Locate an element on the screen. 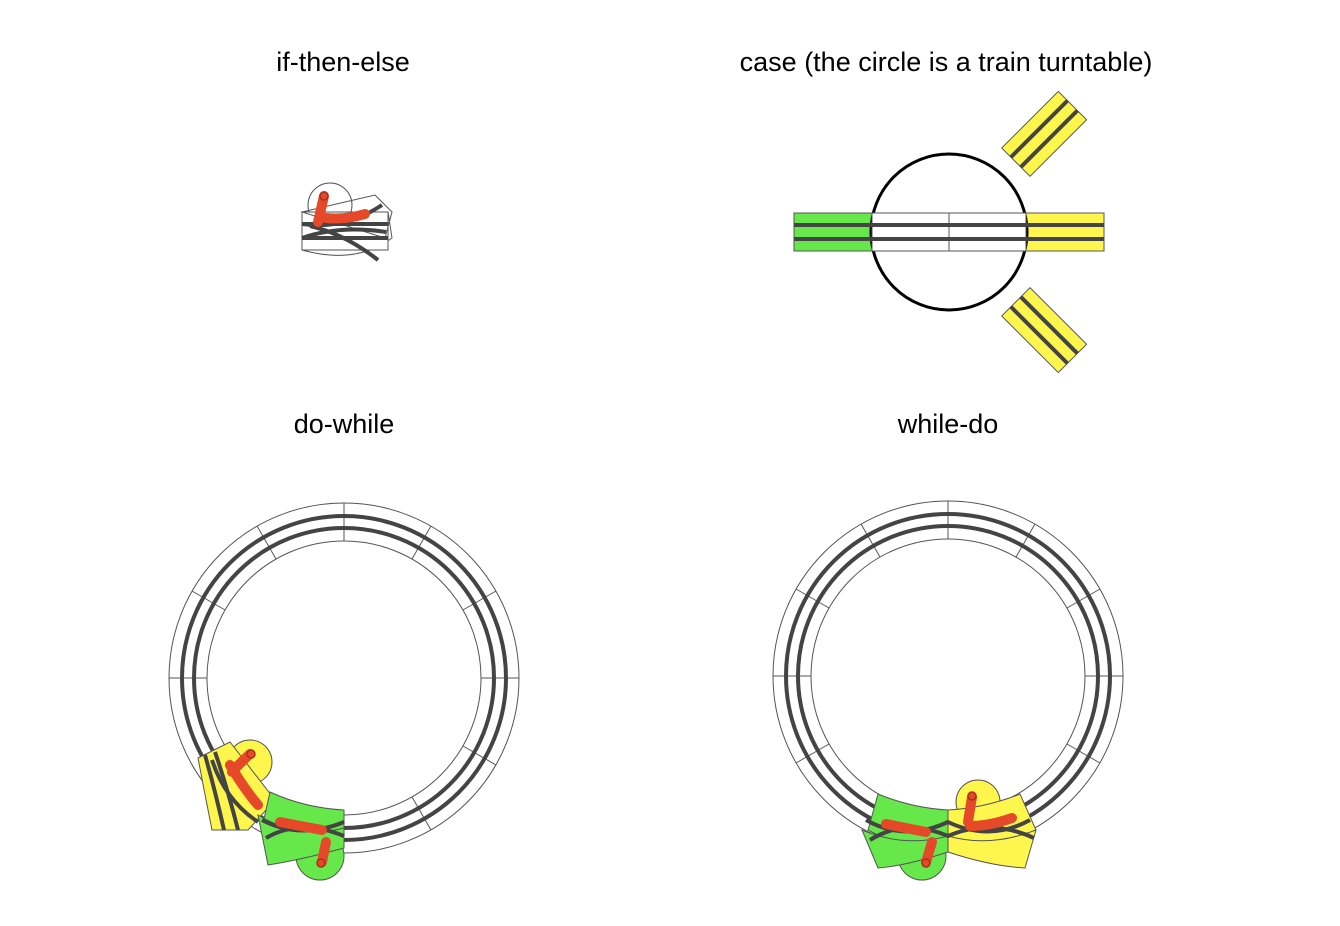 The height and width of the screenshot is (926, 1340). yellow-switch-lever is located at coordinates (990, 811).